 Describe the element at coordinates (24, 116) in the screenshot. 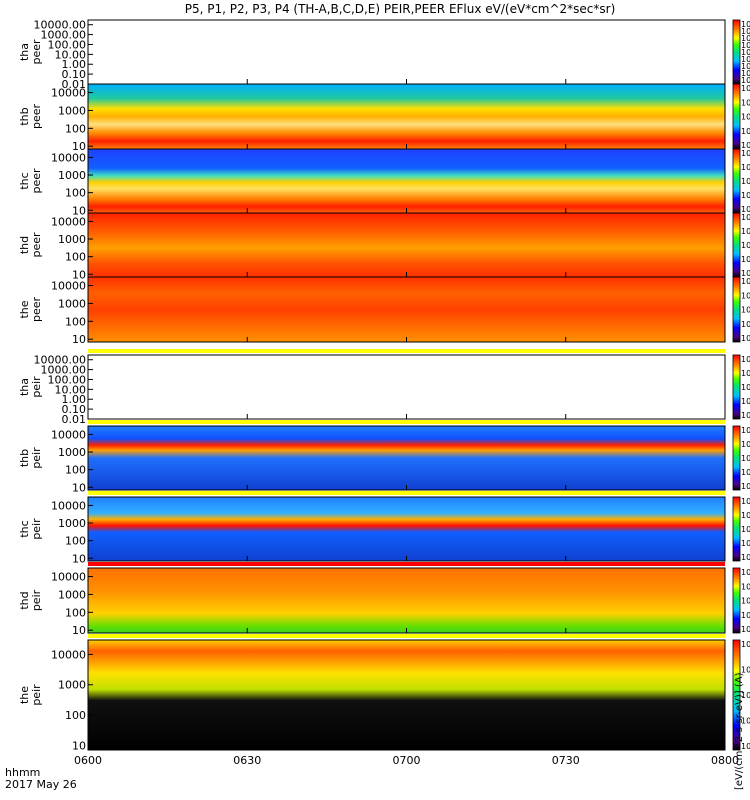

I see `probe-label: thb` at that location.